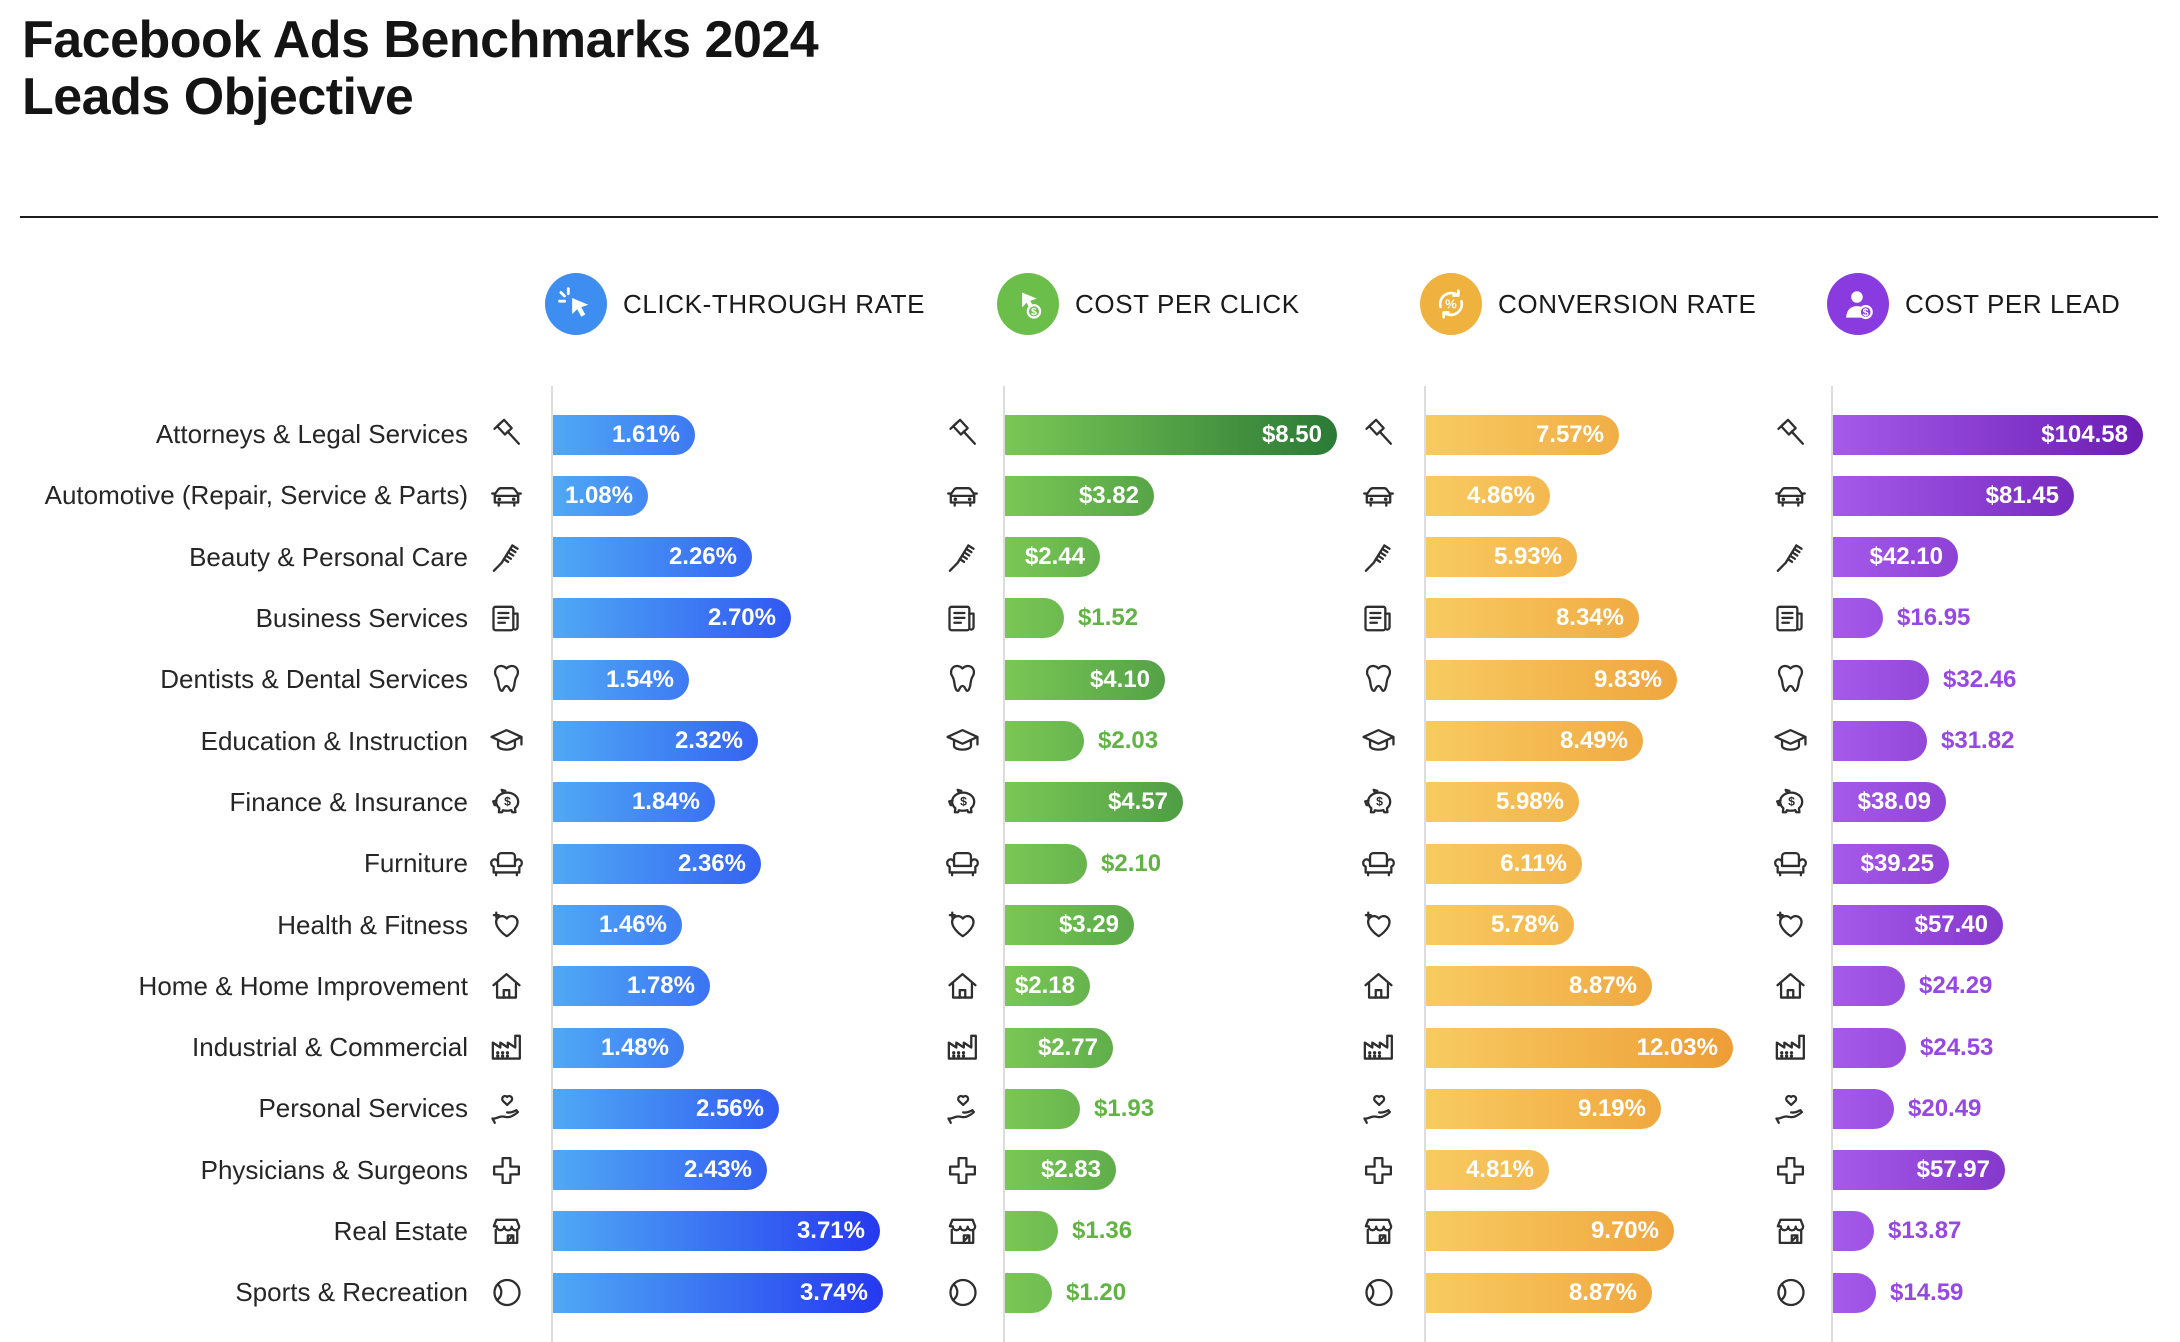 Image resolution: width=2180 pixels, height=1342 pixels. What do you see at coordinates (1291, 434) in the screenshot?
I see `bar-value-label: $8.50` at bounding box center [1291, 434].